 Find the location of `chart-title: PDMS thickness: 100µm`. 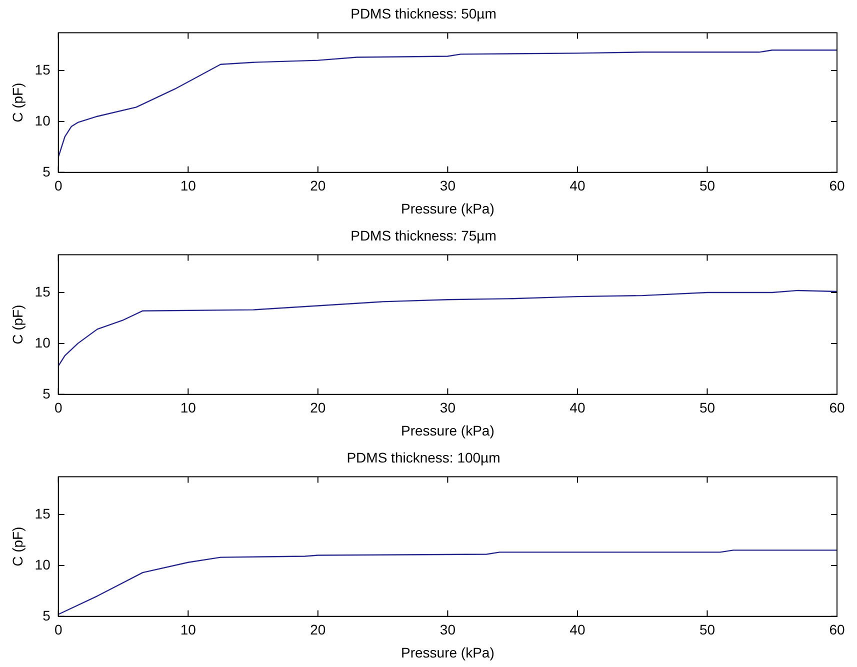

chart-title: PDMS thickness: 100µm is located at coordinates (423, 457).